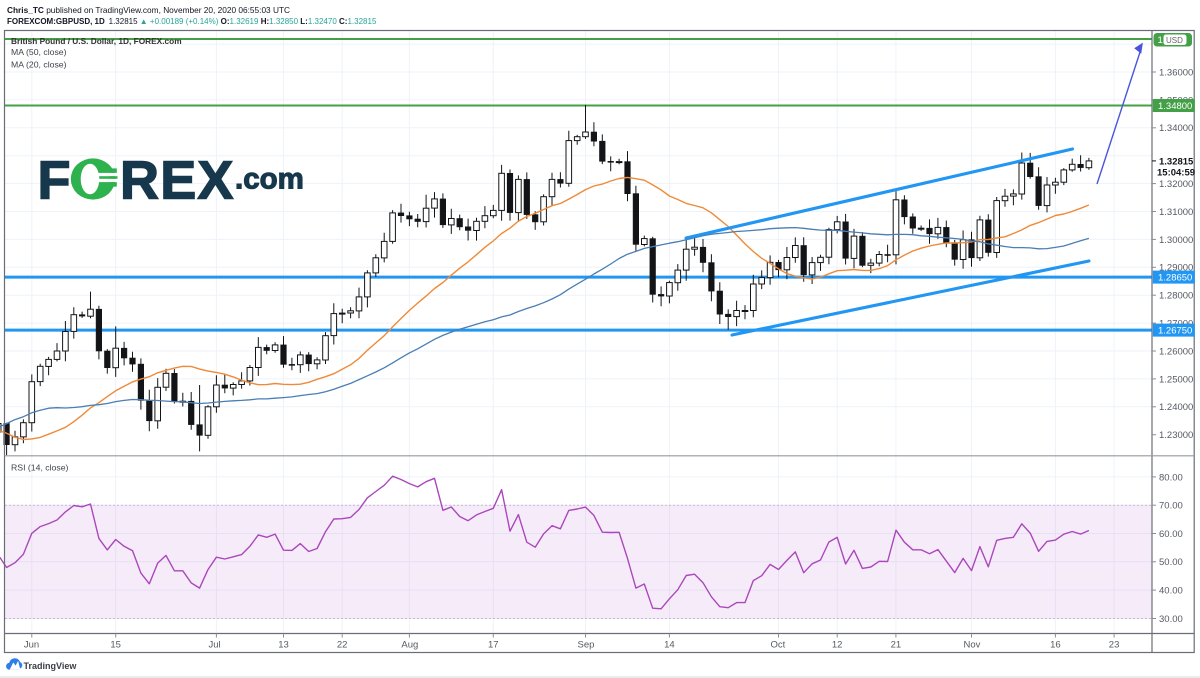 Image resolution: width=1200 pixels, height=678 pixels. What do you see at coordinates (778, 645) in the screenshot?
I see `svg-text: Oct` at bounding box center [778, 645].